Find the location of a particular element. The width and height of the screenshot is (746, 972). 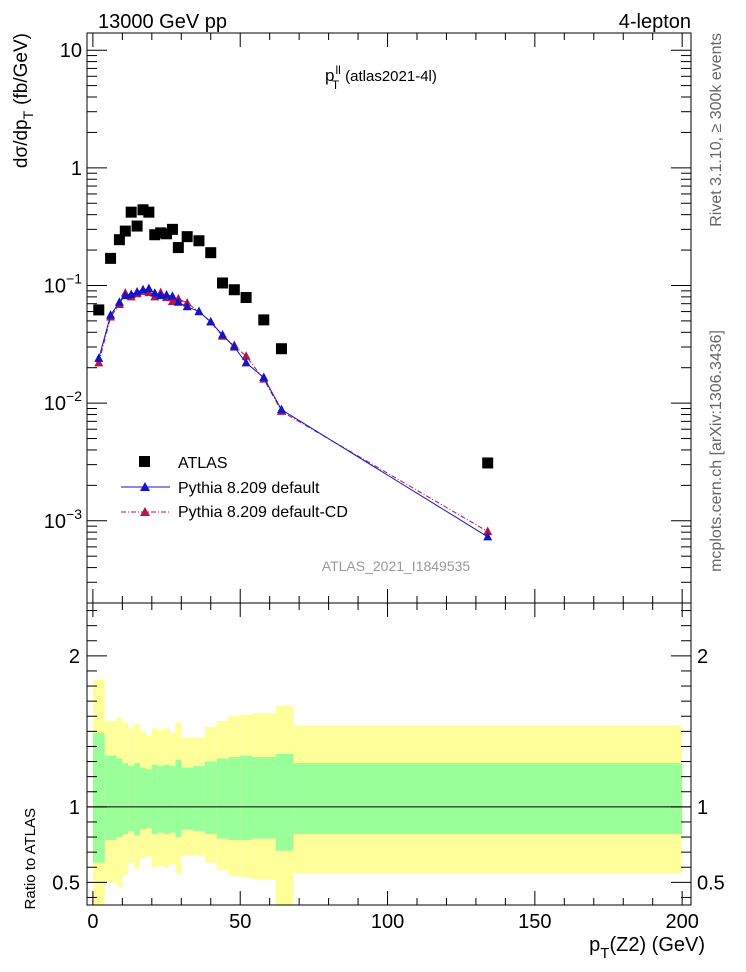

ratio-y-tick-label-left: 2 is located at coordinates (74, 657).